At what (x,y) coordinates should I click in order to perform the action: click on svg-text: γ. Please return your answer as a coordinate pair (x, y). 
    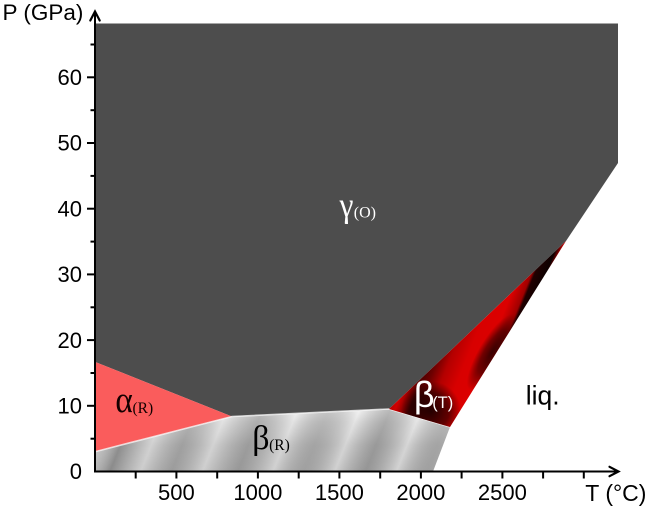
    Looking at the image, I should click on (346, 205).